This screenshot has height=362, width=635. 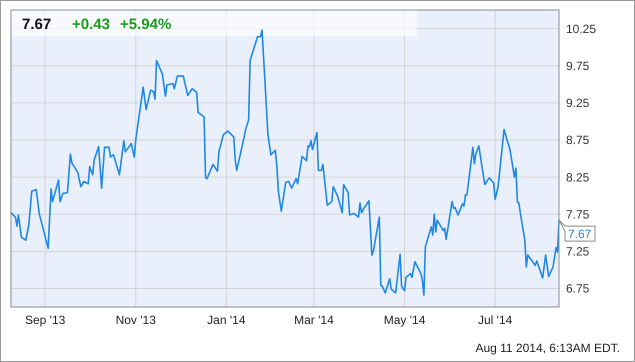 I want to click on y-tick-label: 8.75, so click(x=578, y=140).